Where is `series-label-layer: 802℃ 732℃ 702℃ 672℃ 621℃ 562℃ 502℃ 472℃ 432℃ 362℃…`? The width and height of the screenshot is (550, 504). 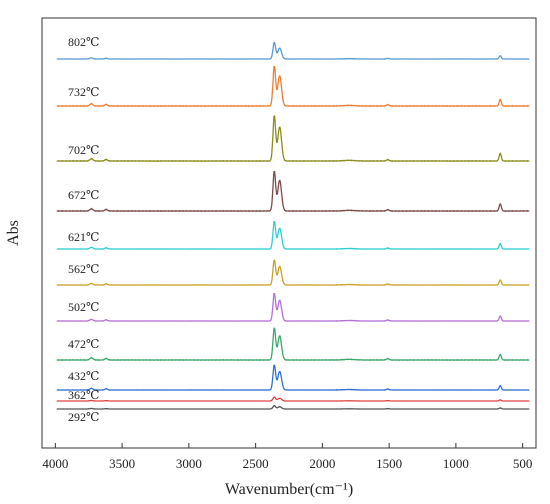 series-label-layer: 802℃ 732℃ 702℃ 672℃ 621℃ 562℃ 502℃ 472℃ 432℃ 362℃… is located at coordinates (83, 229).